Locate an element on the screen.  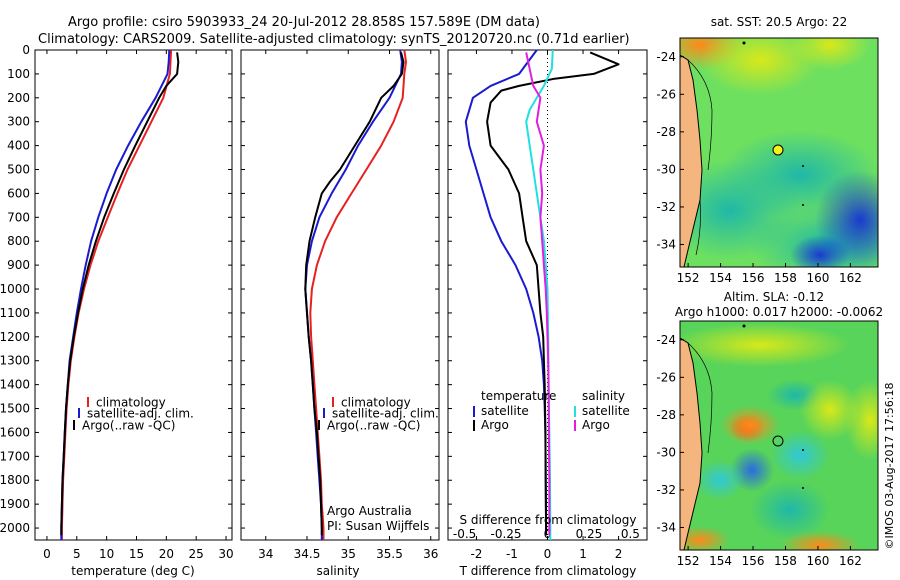
s-tick-label: 0.5 is located at coordinates (630, 534).